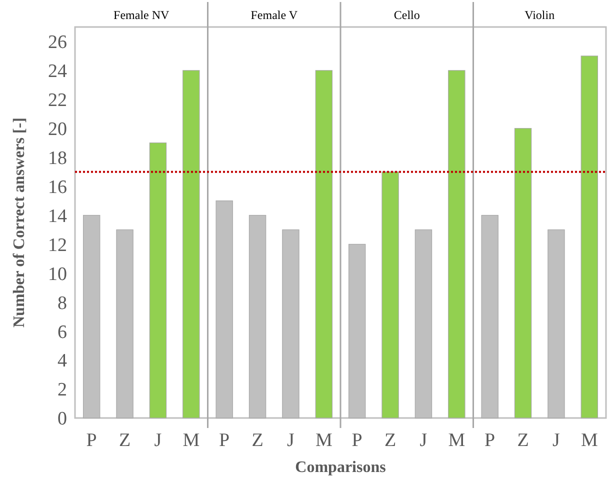 The image size is (608, 480). What do you see at coordinates (407, 15) in the screenshot?
I see `text: Cello` at bounding box center [407, 15].